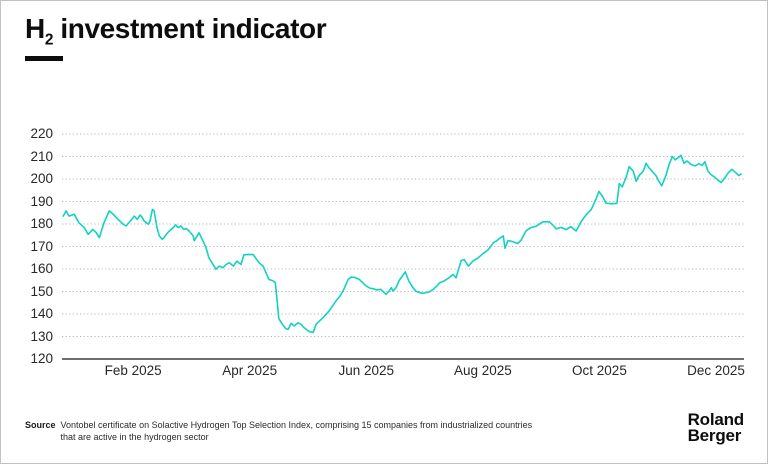  Describe the element at coordinates (41, 291) in the screenshot. I see `y-tick-label: 150` at that location.